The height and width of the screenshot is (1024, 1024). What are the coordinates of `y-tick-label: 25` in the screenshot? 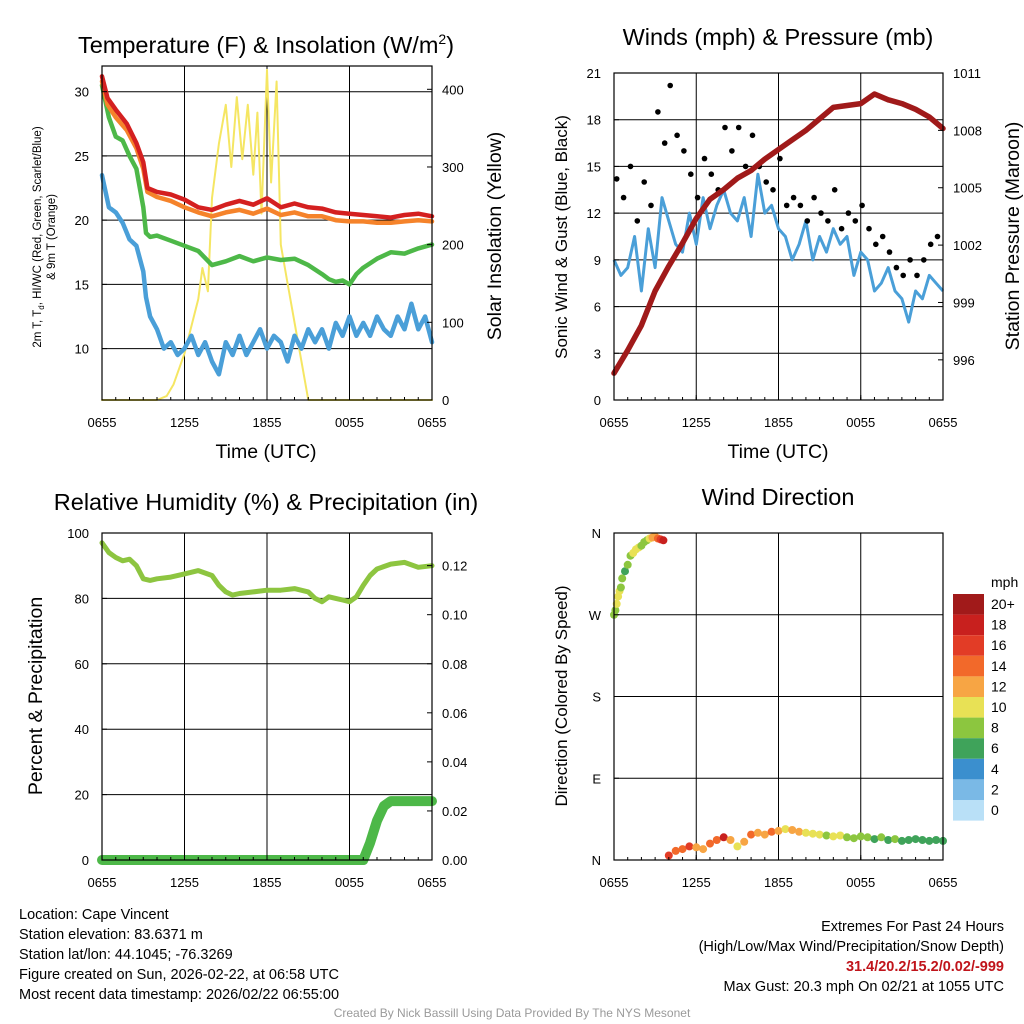 It's located at (82, 156).